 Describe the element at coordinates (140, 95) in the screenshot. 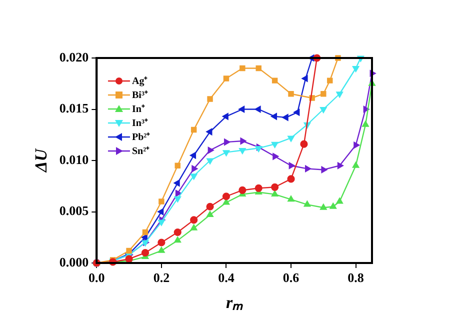

I see `legend-label: Bi³⁺` at that location.